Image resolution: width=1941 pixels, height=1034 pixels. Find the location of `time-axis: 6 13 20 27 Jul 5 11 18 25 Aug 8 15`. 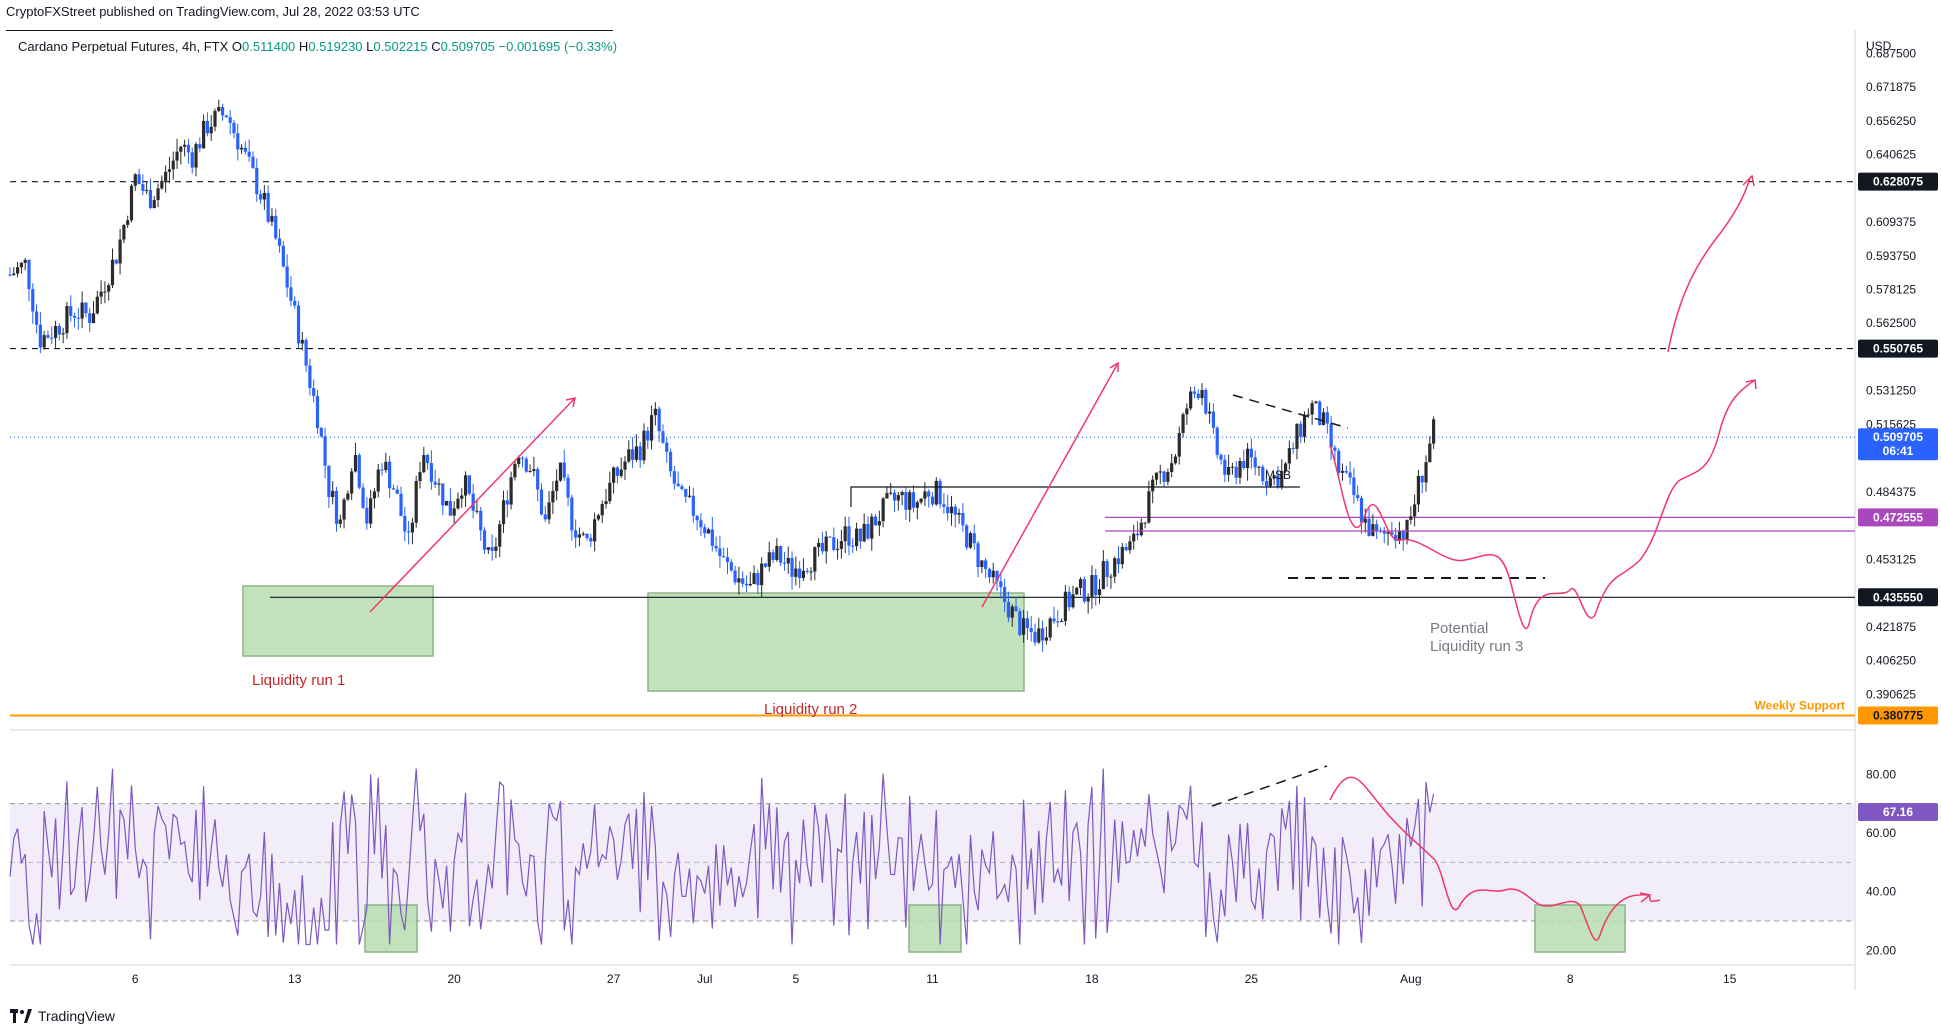

time-axis: 6 13 20 27 Jul 5 11 18 25 Aug 8 15 is located at coordinates (934, 979).